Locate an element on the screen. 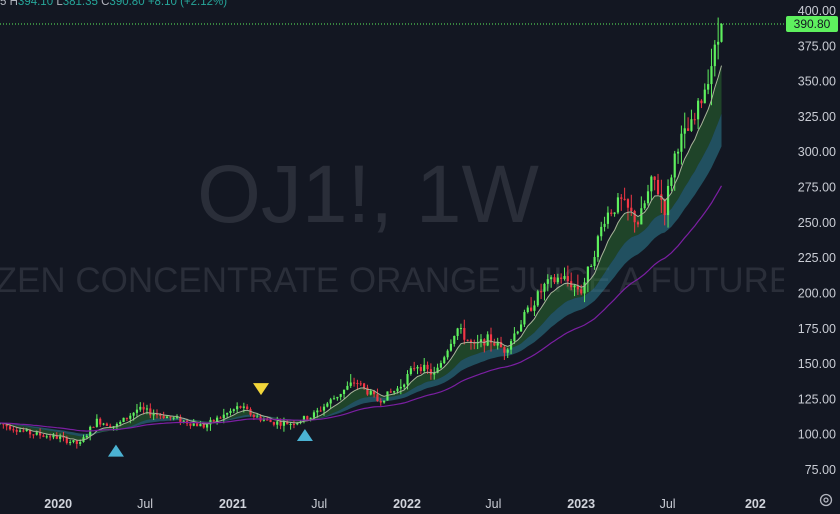  close-label: C is located at coordinates (105, 4).